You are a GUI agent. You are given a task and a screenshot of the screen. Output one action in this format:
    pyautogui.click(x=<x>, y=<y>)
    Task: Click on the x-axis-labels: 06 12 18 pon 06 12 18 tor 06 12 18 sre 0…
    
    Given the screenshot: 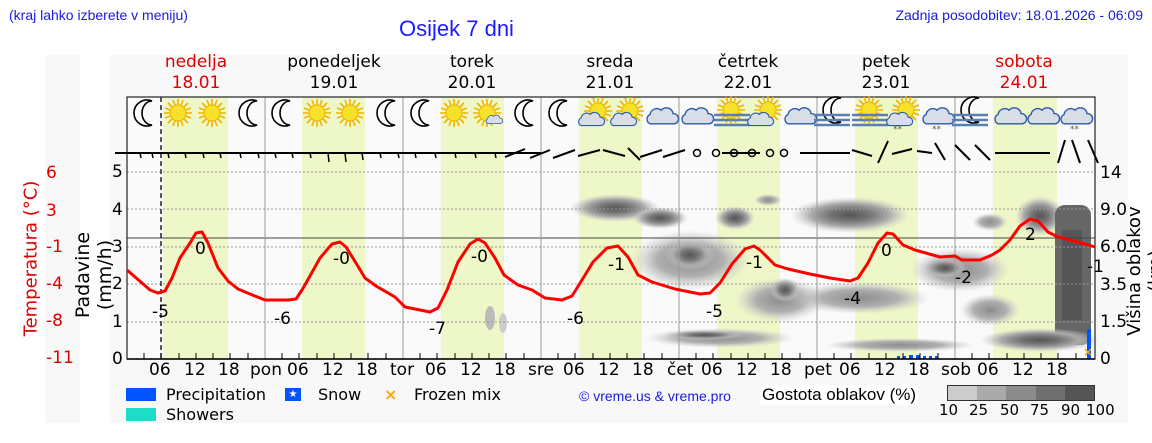 What is the action you would take?
    pyautogui.click(x=576, y=371)
    